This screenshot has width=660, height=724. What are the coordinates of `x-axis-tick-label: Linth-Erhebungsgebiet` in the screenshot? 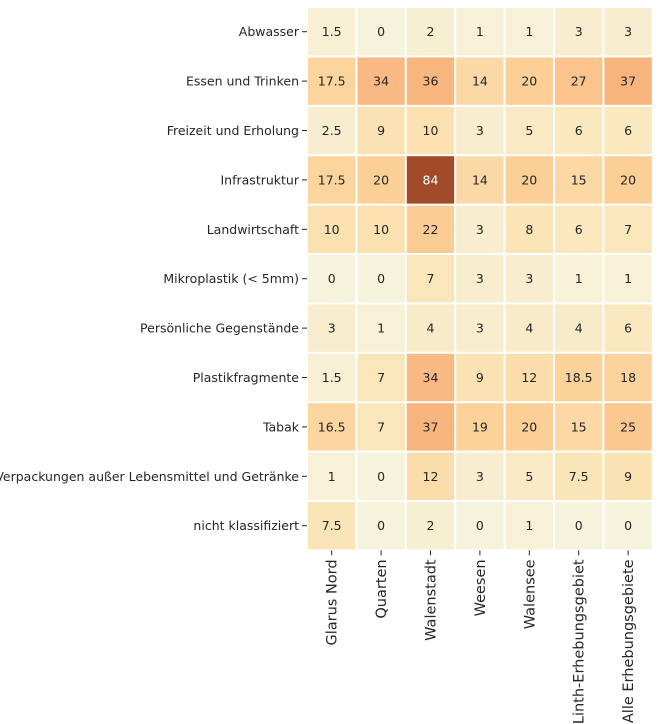 It's located at (580, 641).